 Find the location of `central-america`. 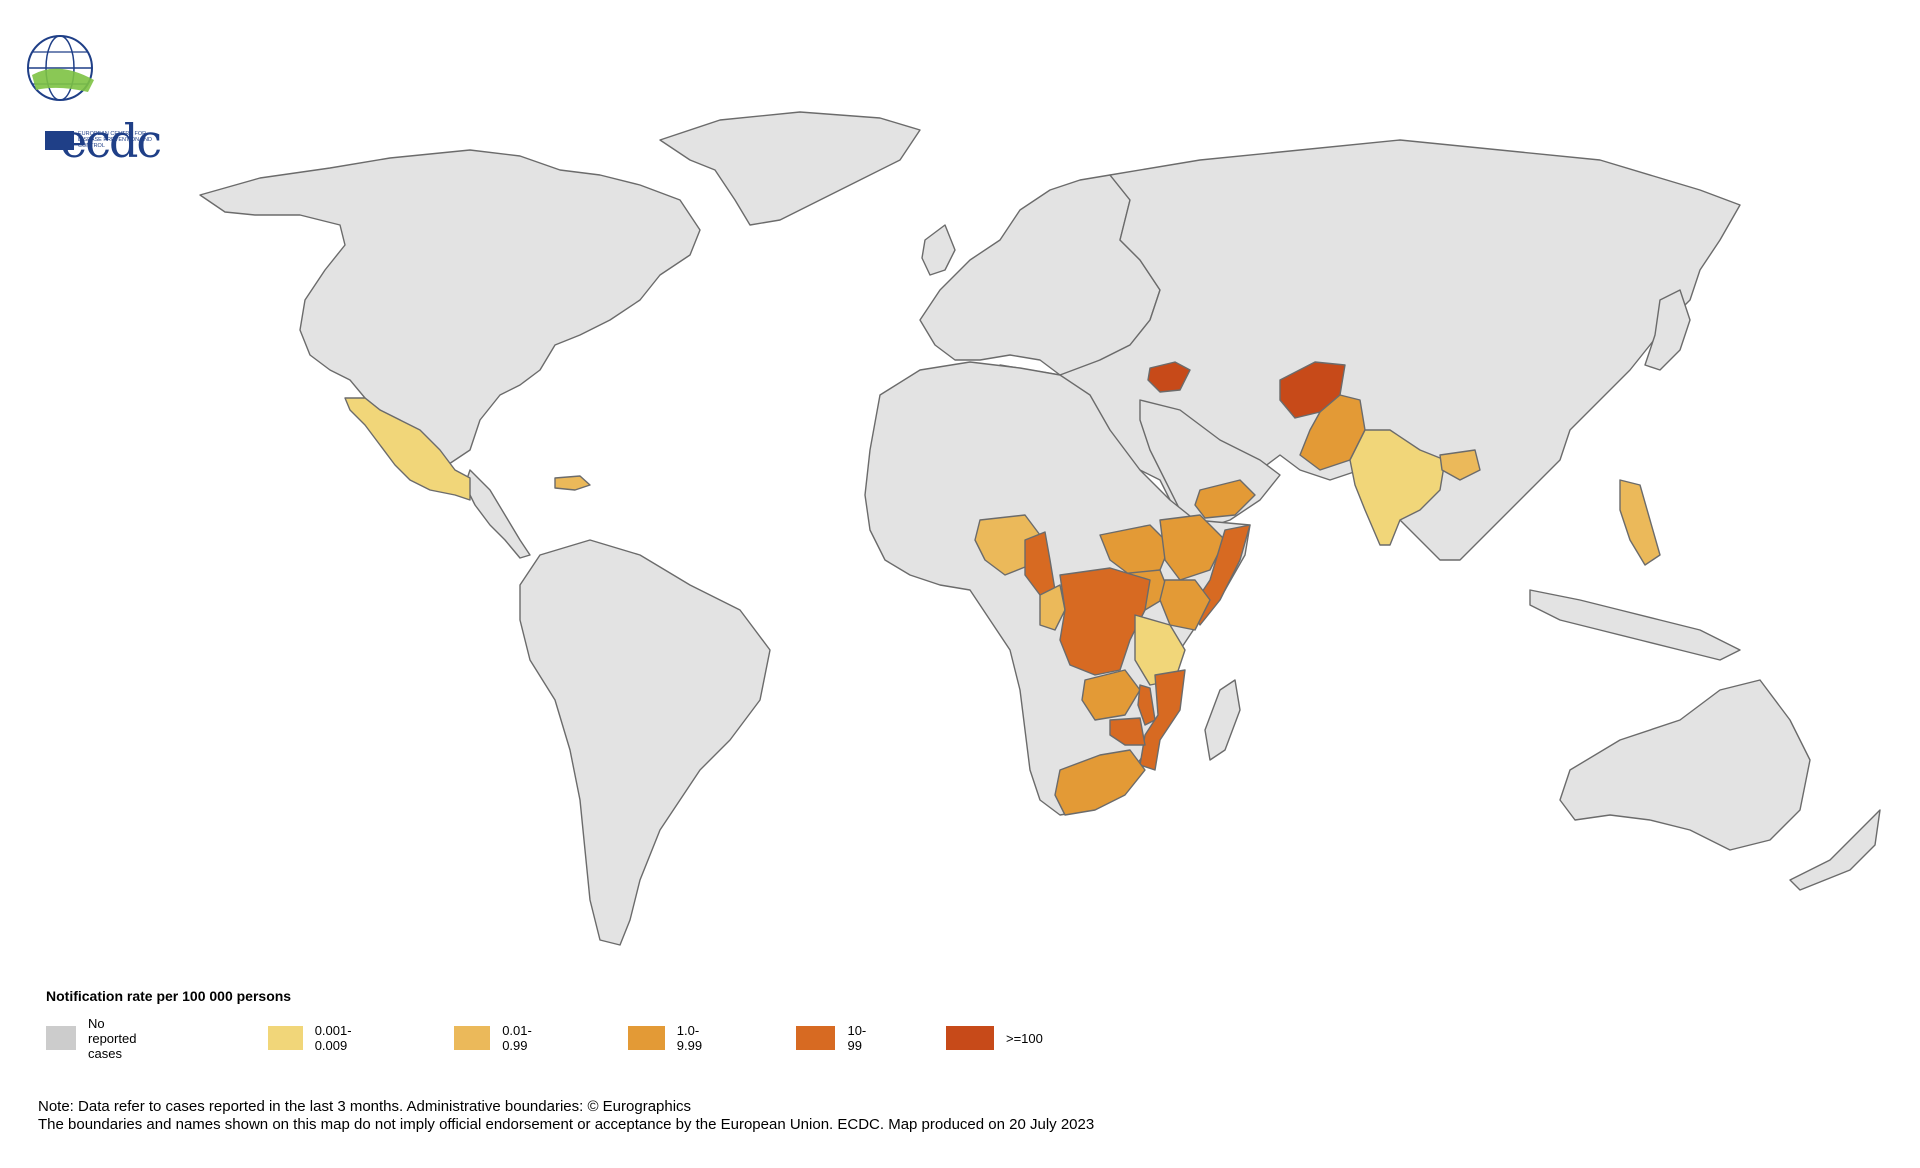

central-america is located at coordinates (497, 514).